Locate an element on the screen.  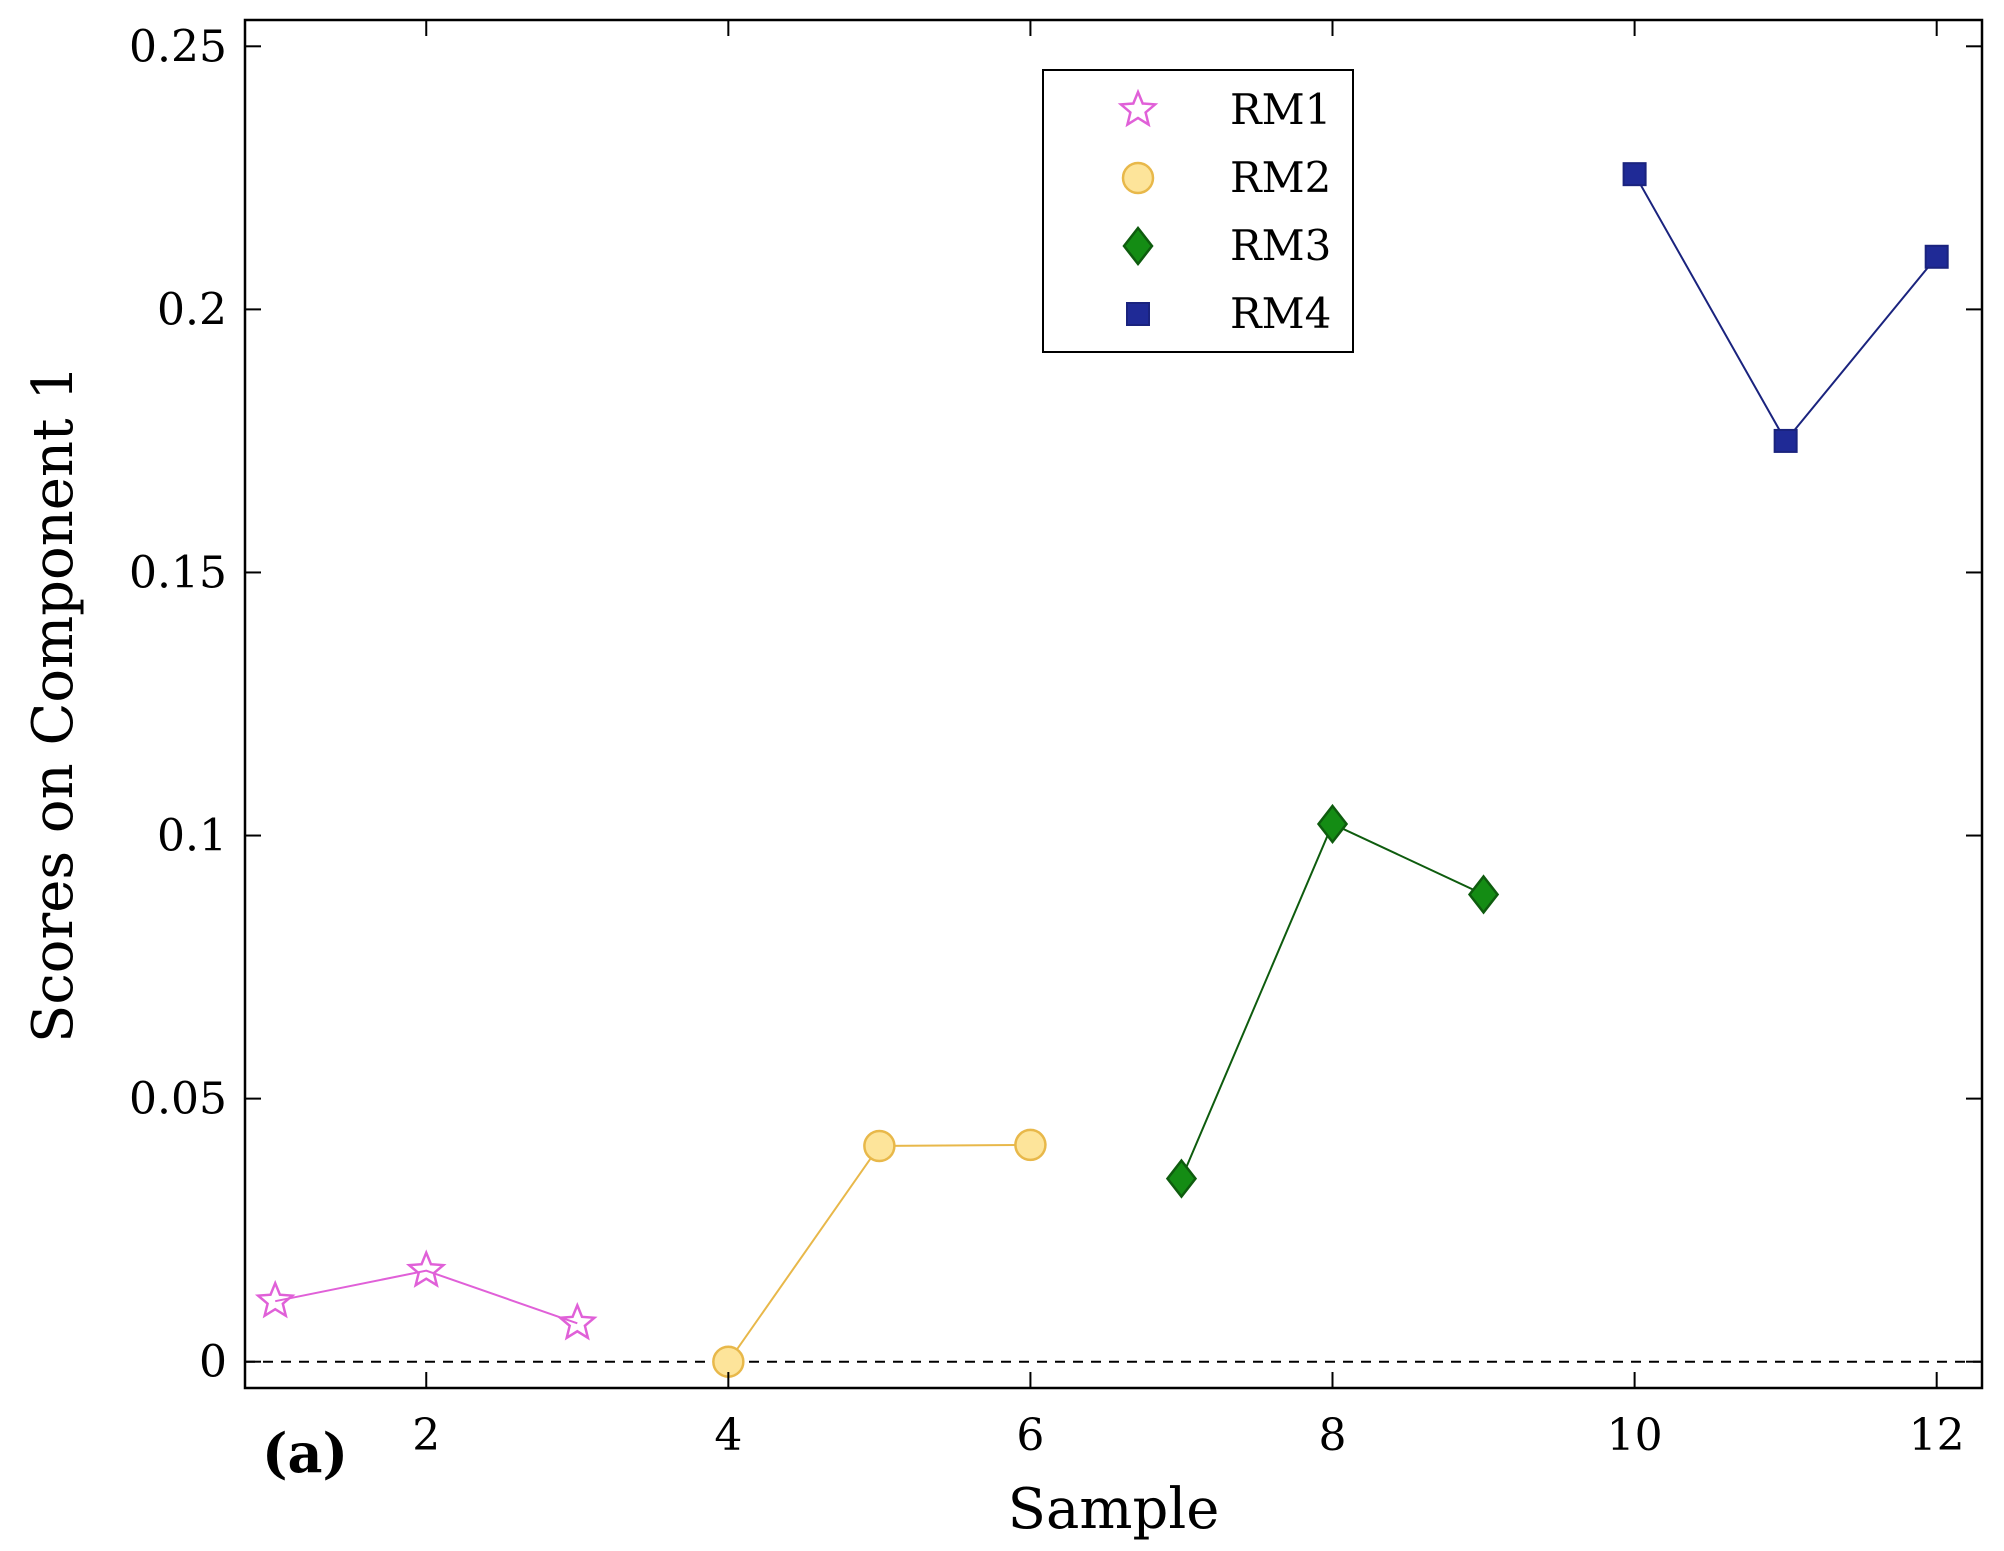
y-tick-label: 0.05 is located at coordinates (178, 1099).